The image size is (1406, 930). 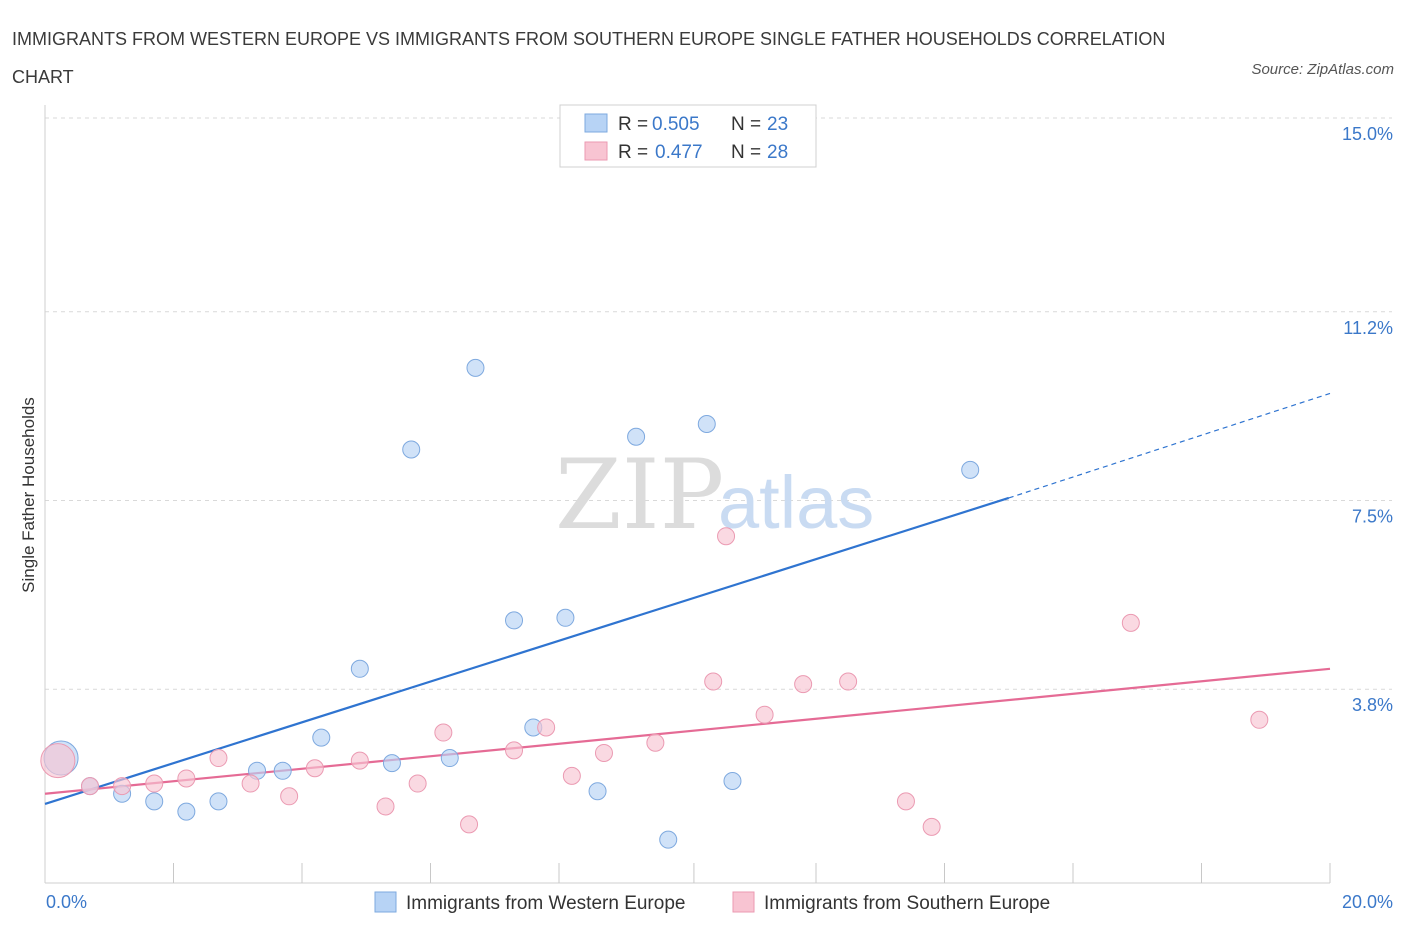 I want to click on series-legend-label-pink: Immigrants from Southern Europe, so click(x=907, y=903).